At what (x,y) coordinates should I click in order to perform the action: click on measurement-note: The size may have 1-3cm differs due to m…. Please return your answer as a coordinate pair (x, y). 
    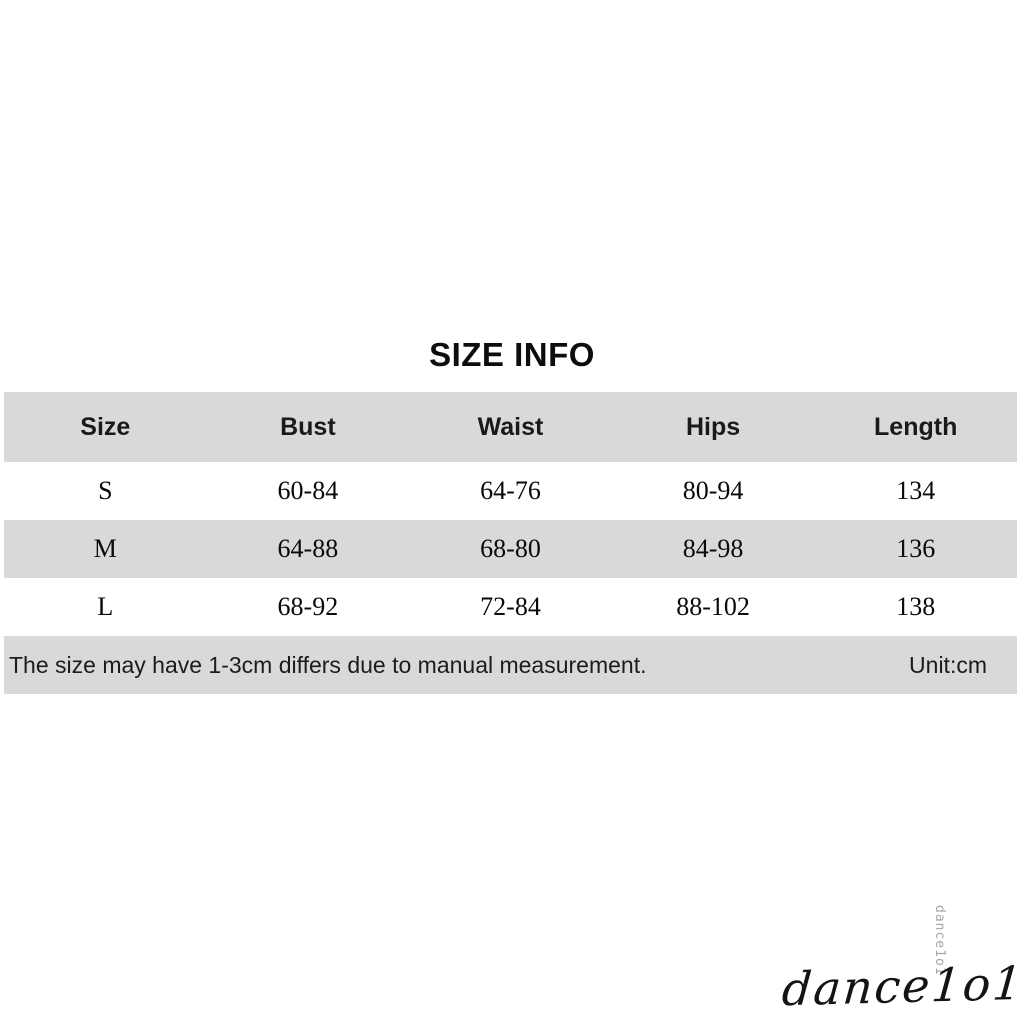
    Looking at the image, I should click on (328, 664).